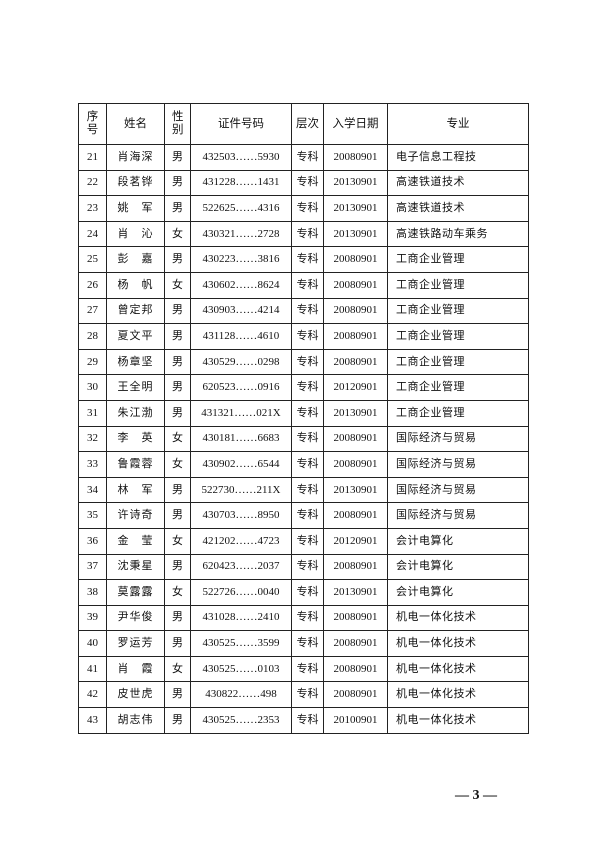 This screenshot has height=848, width=600. Describe the element at coordinates (241, 311) in the screenshot. I see `id-number: 430903……4214` at that location.